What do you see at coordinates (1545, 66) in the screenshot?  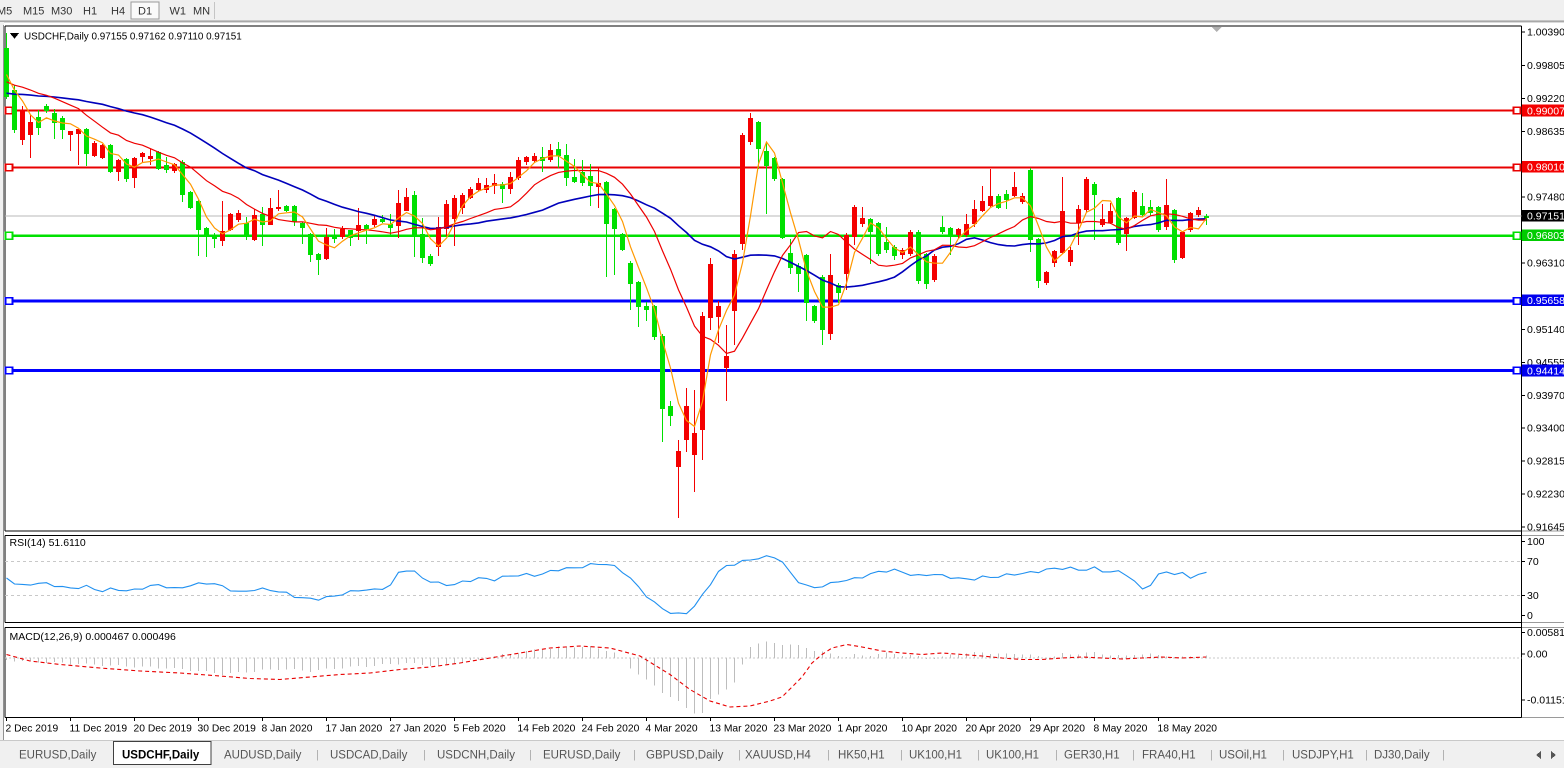 I see `svg-text: 0.99805` at bounding box center [1545, 66].